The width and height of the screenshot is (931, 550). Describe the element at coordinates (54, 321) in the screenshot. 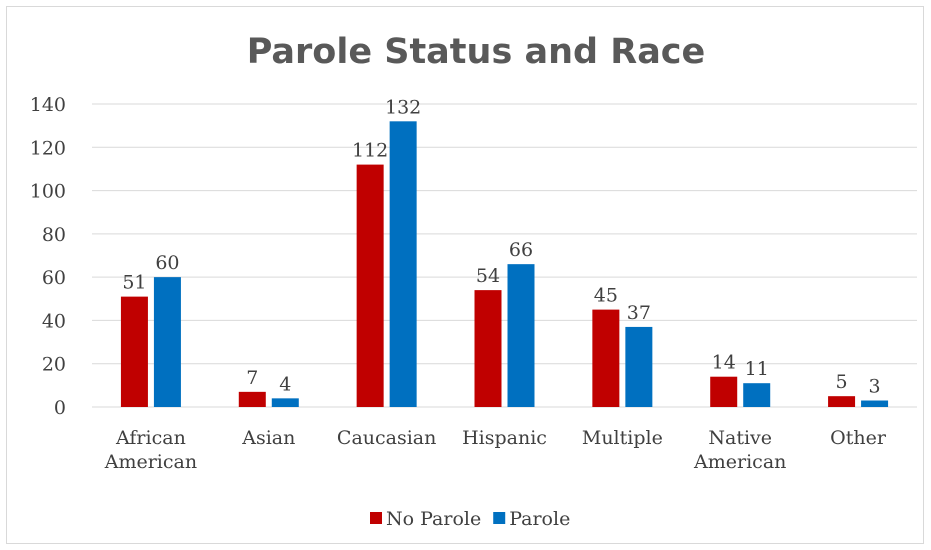

I see `y-tick-label: 40` at that location.